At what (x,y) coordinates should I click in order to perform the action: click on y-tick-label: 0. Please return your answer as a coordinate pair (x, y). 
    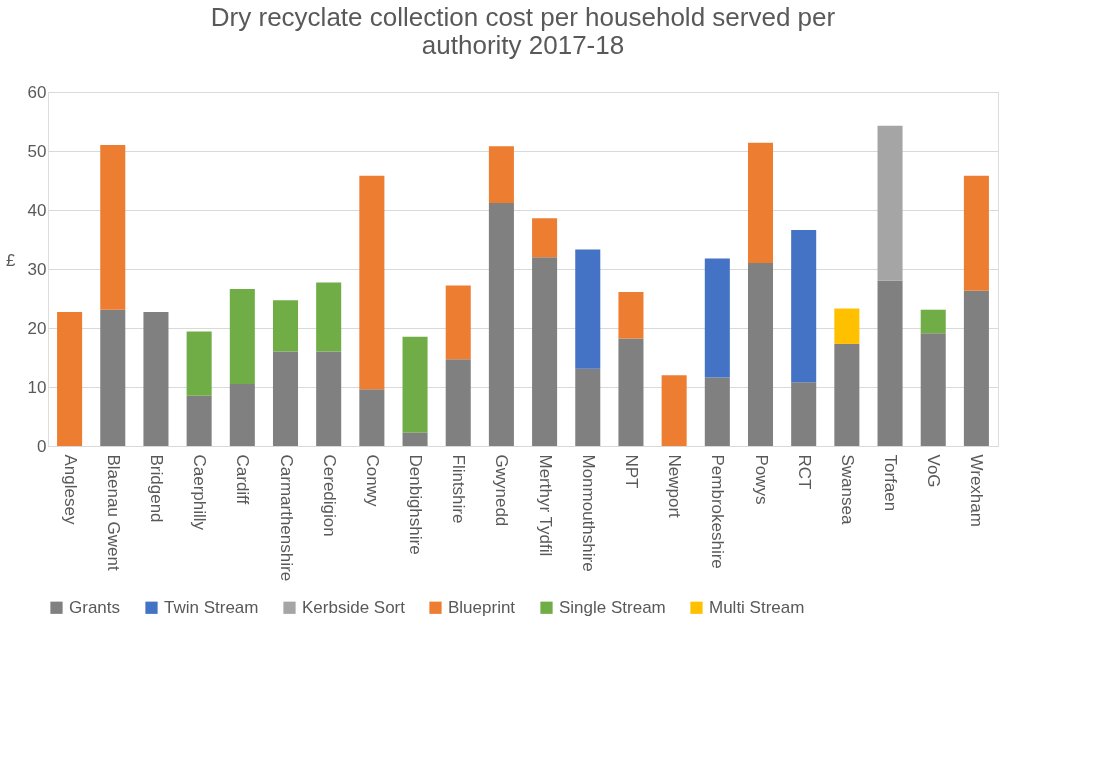
    Looking at the image, I should click on (42, 446).